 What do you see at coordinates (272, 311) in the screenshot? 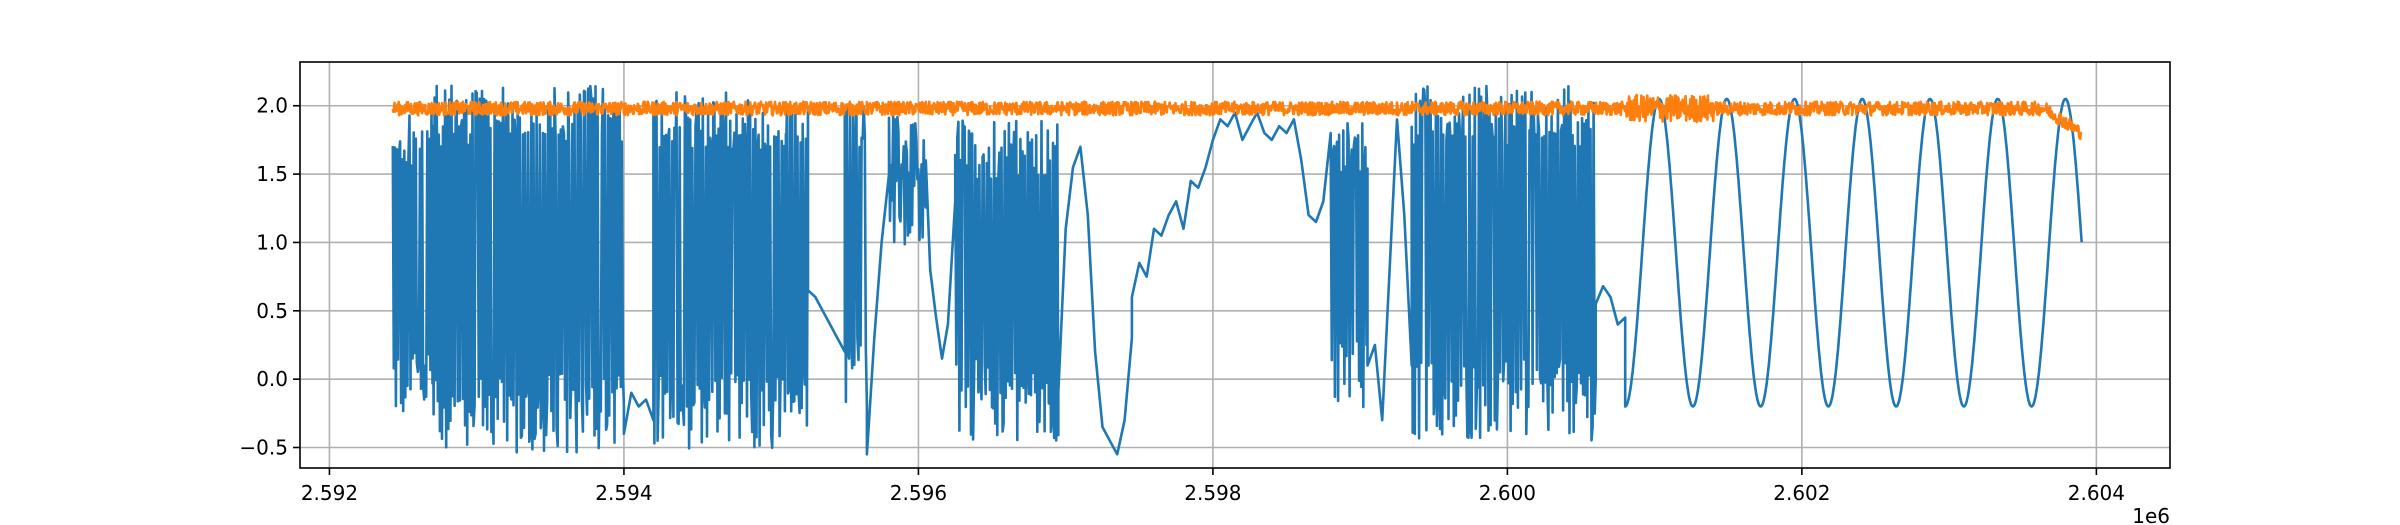
I see `y-tick-label: 0.5` at bounding box center [272, 311].